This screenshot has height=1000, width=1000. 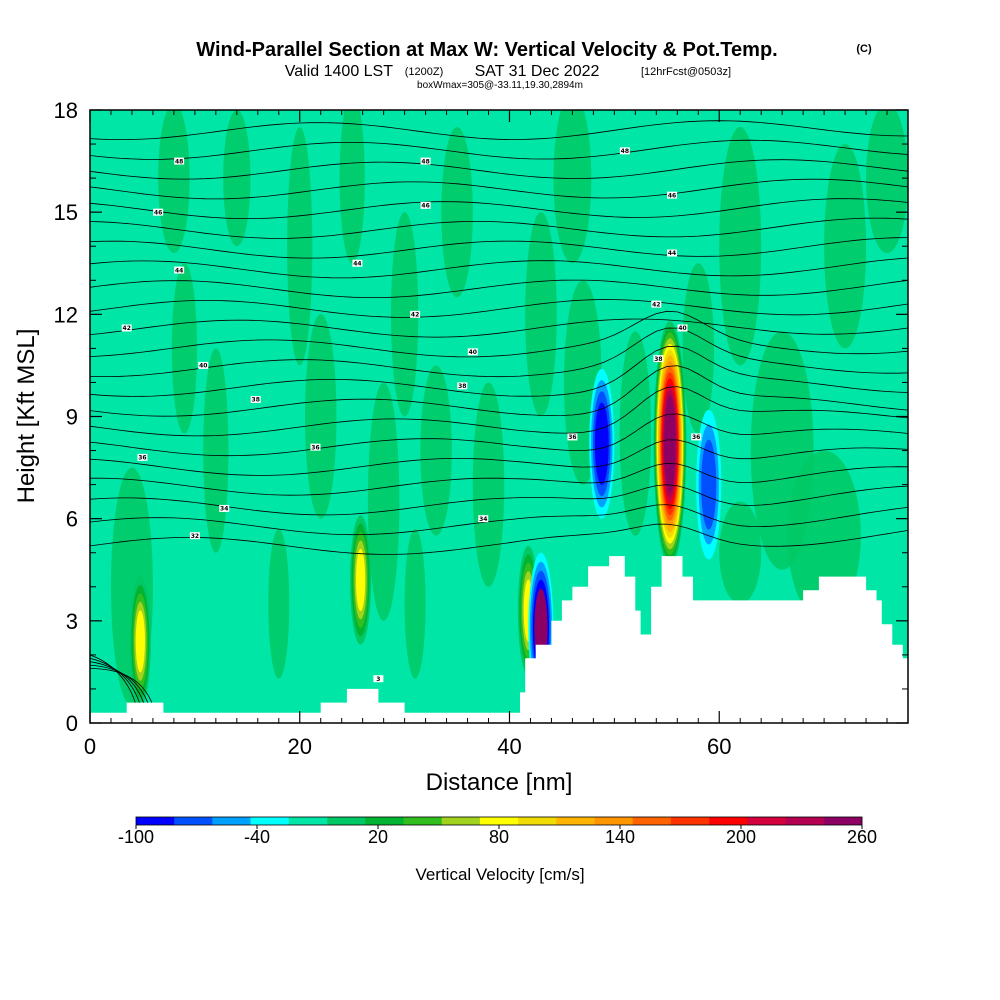 What do you see at coordinates (499, 782) in the screenshot?
I see `x-axis-label: Distance [nm]` at bounding box center [499, 782].